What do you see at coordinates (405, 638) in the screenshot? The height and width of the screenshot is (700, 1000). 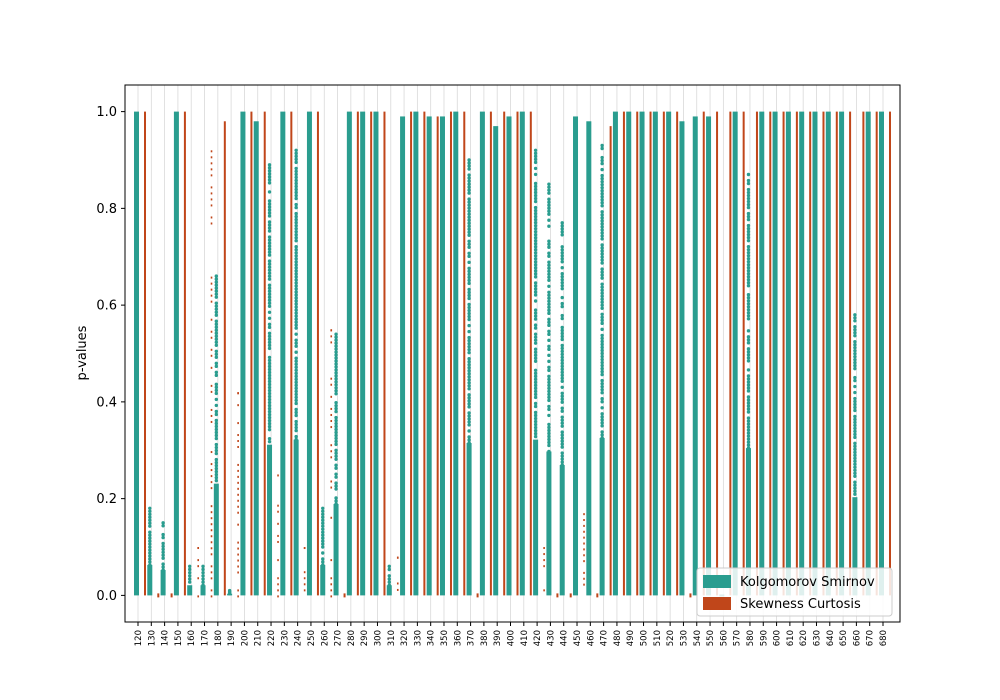 I see `x-tick-label: 320` at bounding box center [405, 638].